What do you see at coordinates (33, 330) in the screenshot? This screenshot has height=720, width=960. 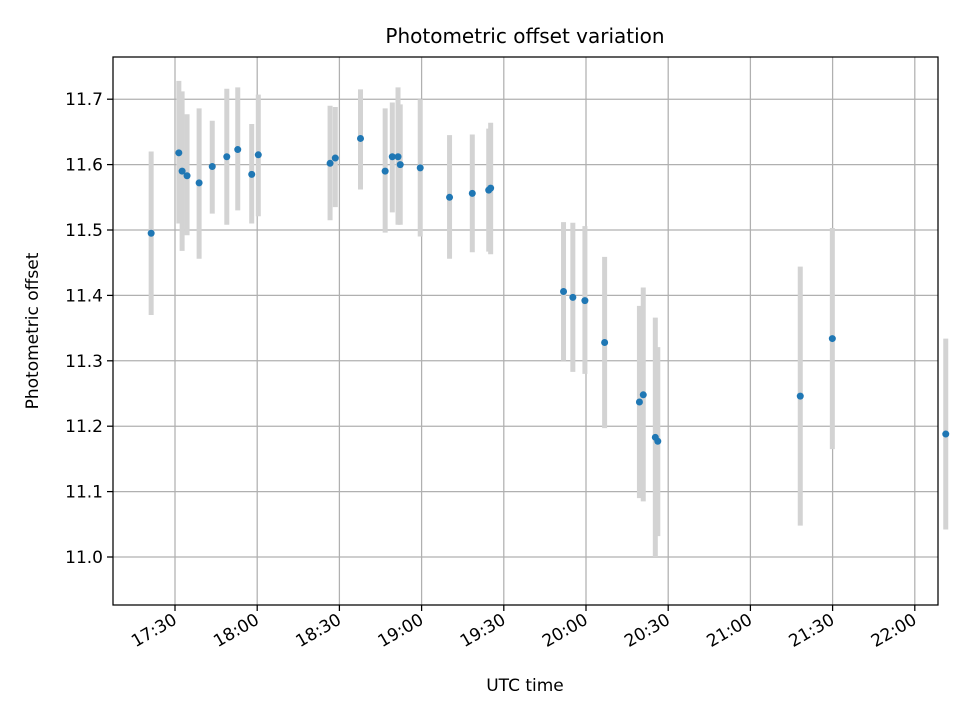 I see `y-axis-title: Photometric offset` at bounding box center [33, 330].